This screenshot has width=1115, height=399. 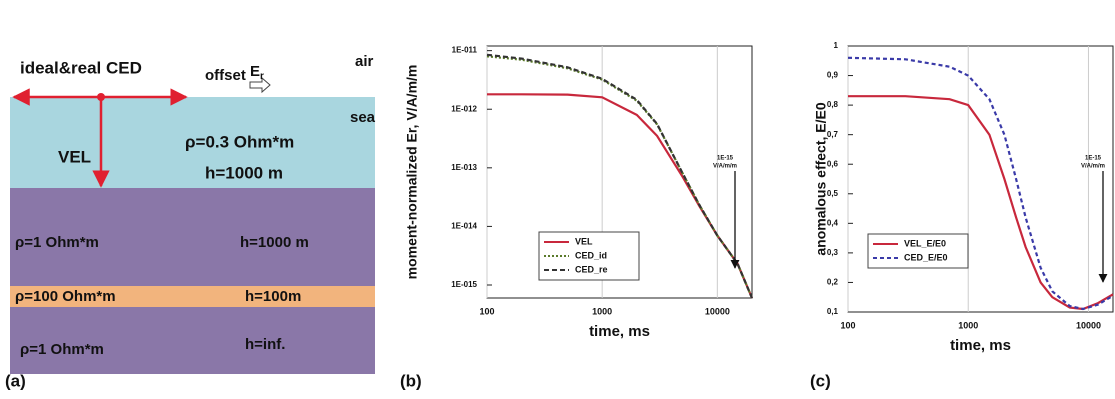 What do you see at coordinates (239, 141) in the screenshot?
I see `layer-rho: ρ=0.3 Ohm*m` at bounding box center [239, 141].